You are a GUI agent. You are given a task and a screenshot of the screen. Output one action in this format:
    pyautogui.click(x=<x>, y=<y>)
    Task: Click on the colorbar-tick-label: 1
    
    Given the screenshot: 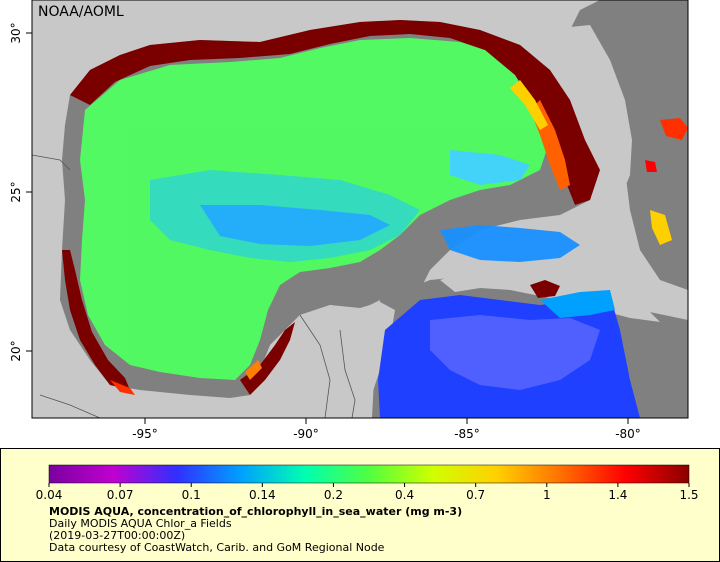 What is the action you would take?
    pyautogui.click(x=547, y=495)
    